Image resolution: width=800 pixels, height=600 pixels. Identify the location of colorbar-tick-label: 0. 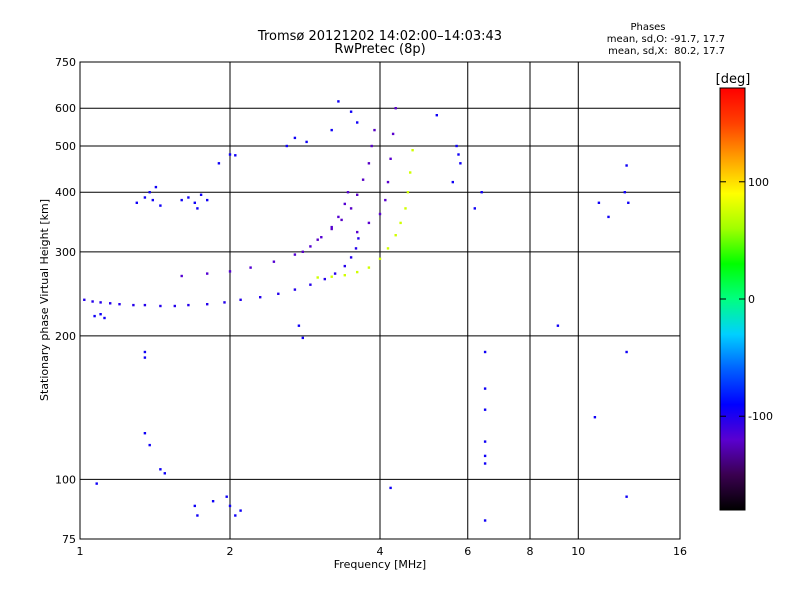
(751, 299).